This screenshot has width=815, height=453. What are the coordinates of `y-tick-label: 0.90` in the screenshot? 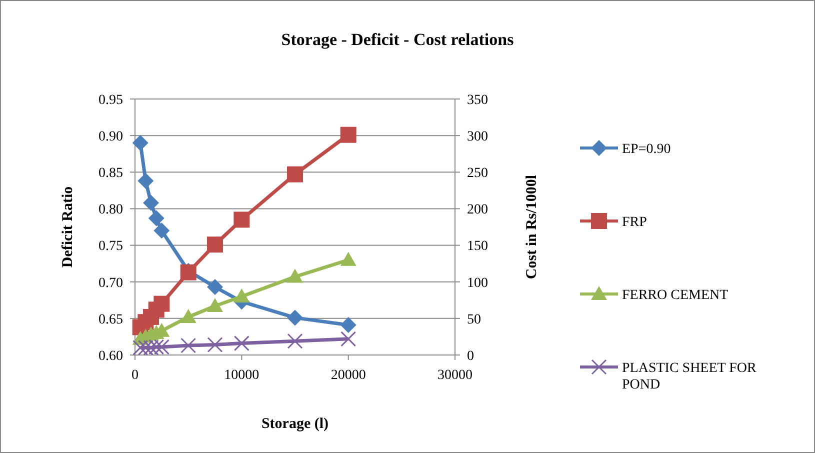 It's located at (110, 136).